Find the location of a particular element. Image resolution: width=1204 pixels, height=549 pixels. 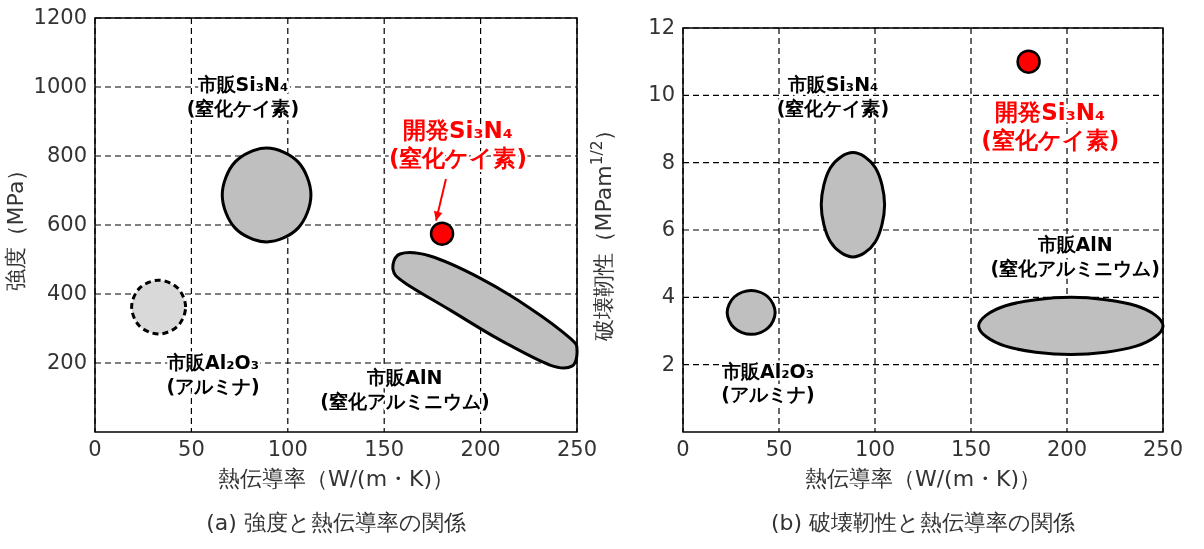

y-tick-label: 4 is located at coordinates (668, 296).